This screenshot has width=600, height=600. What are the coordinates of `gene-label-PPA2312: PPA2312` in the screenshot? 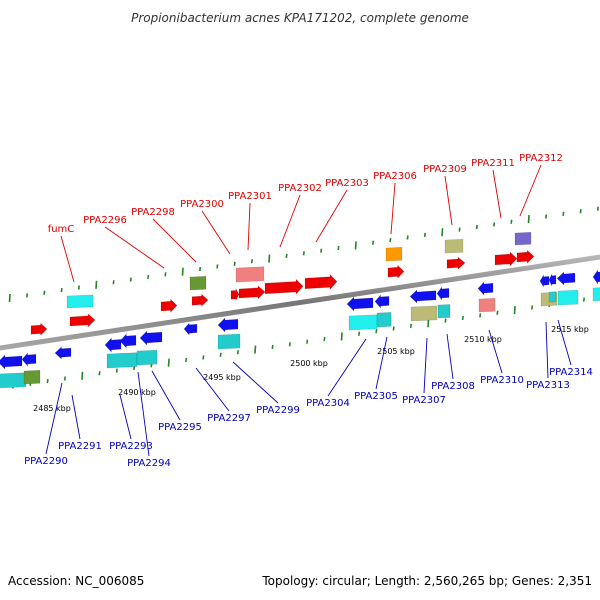 It's located at (541, 158).